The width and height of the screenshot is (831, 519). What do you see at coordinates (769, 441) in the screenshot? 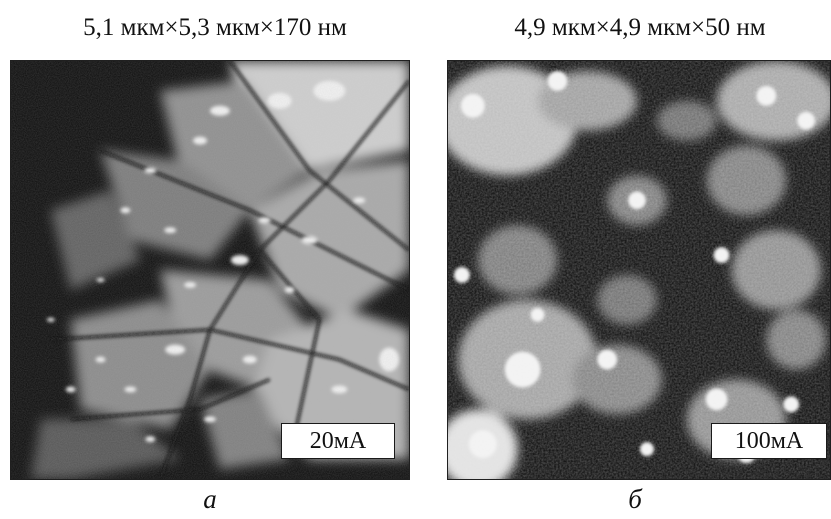
I see `panel-b-current-label: 100мА` at bounding box center [769, 441].